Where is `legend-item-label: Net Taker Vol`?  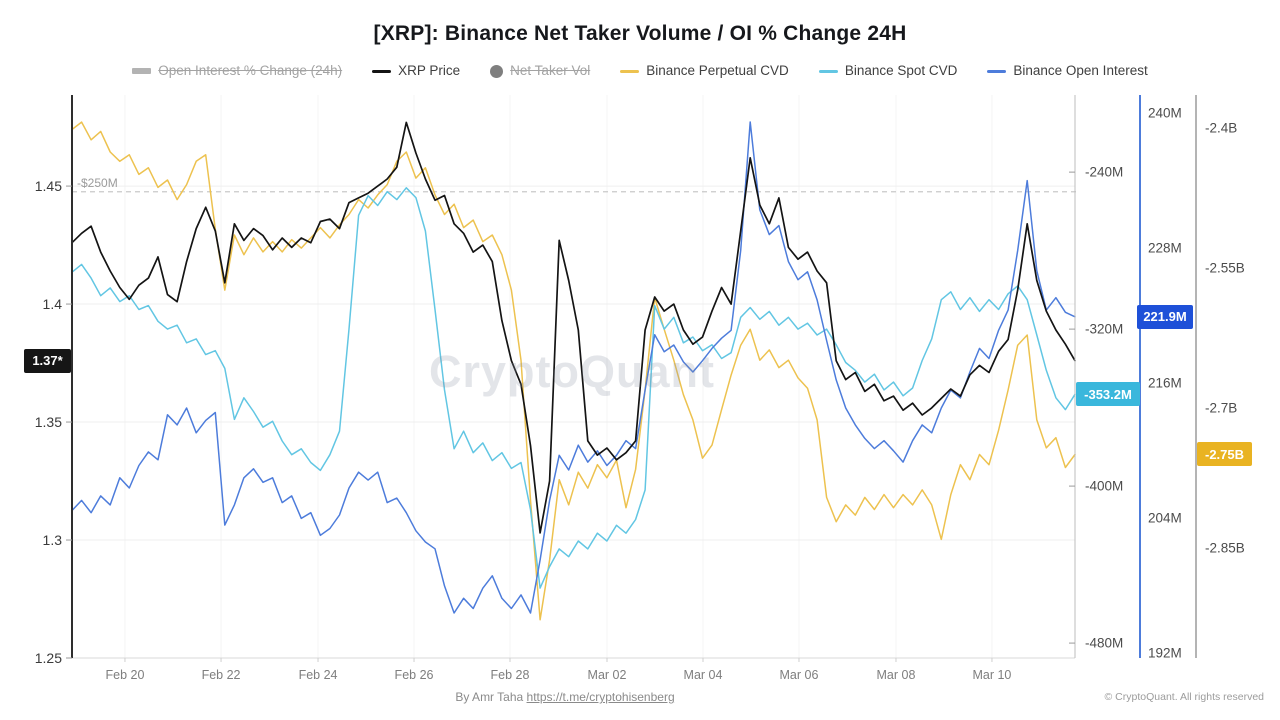 legend-item-label: Net Taker Vol is located at coordinates (550, 70).